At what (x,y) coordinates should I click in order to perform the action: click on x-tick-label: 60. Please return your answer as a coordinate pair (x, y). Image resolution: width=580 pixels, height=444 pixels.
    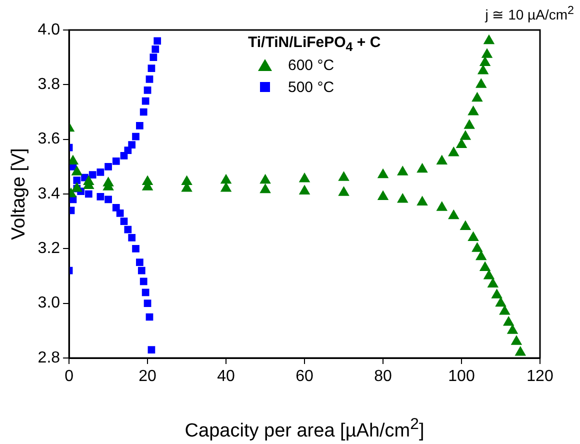
    Looking at the image, I should click on (305, 377).